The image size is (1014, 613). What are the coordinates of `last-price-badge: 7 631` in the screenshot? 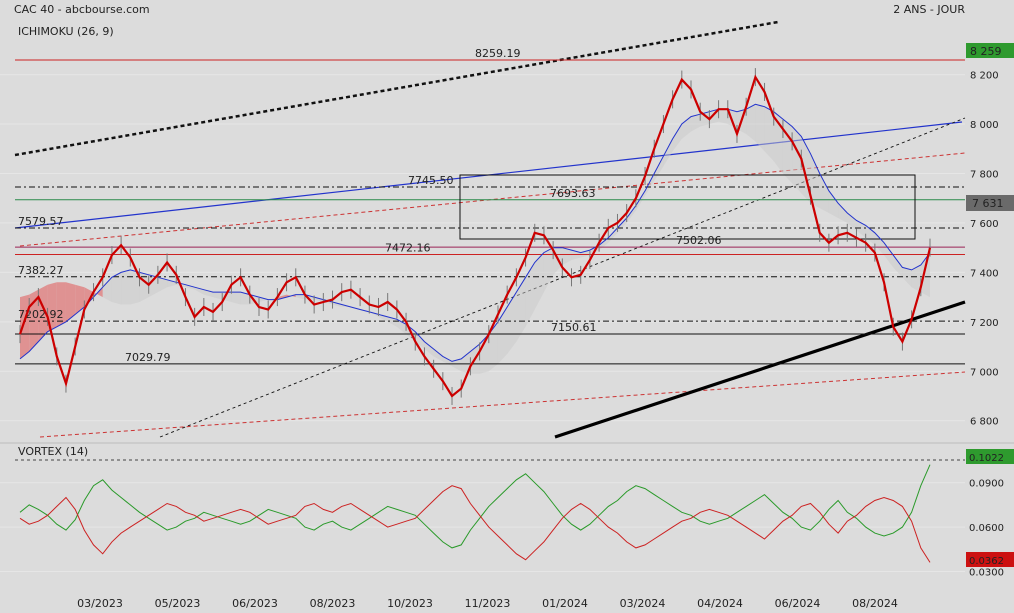 It's located at (990, 203).